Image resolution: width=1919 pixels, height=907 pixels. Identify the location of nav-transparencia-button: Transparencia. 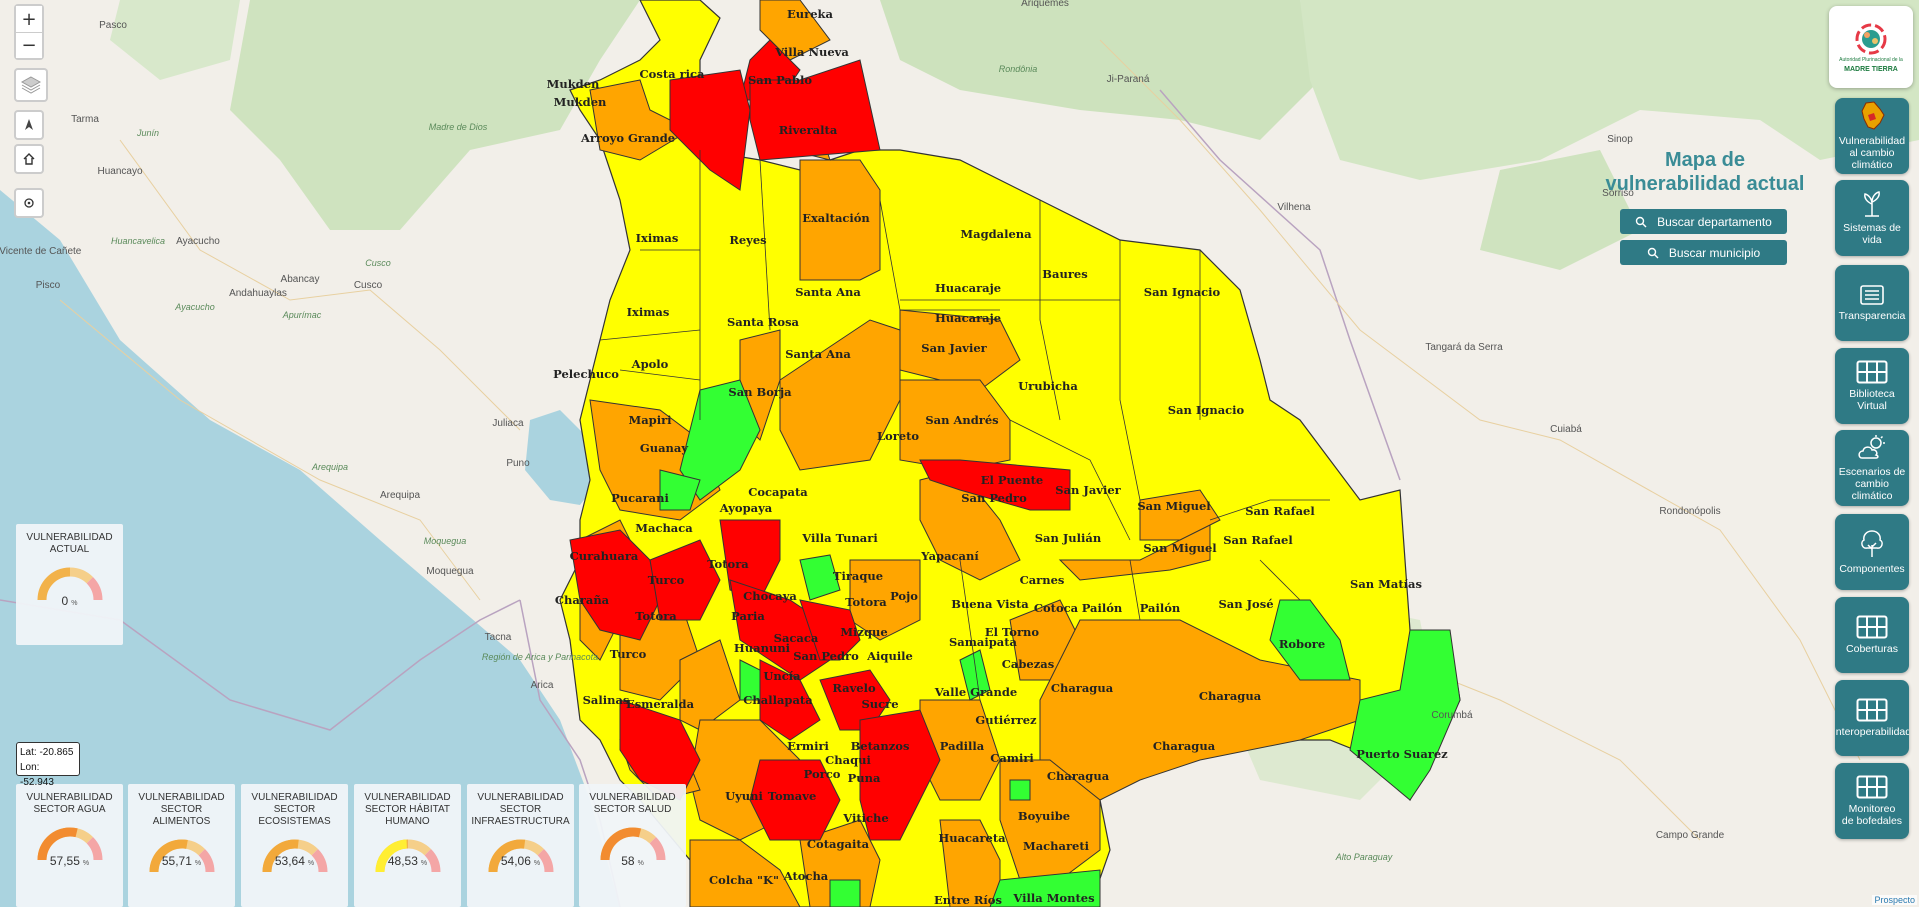
(1872, 303).